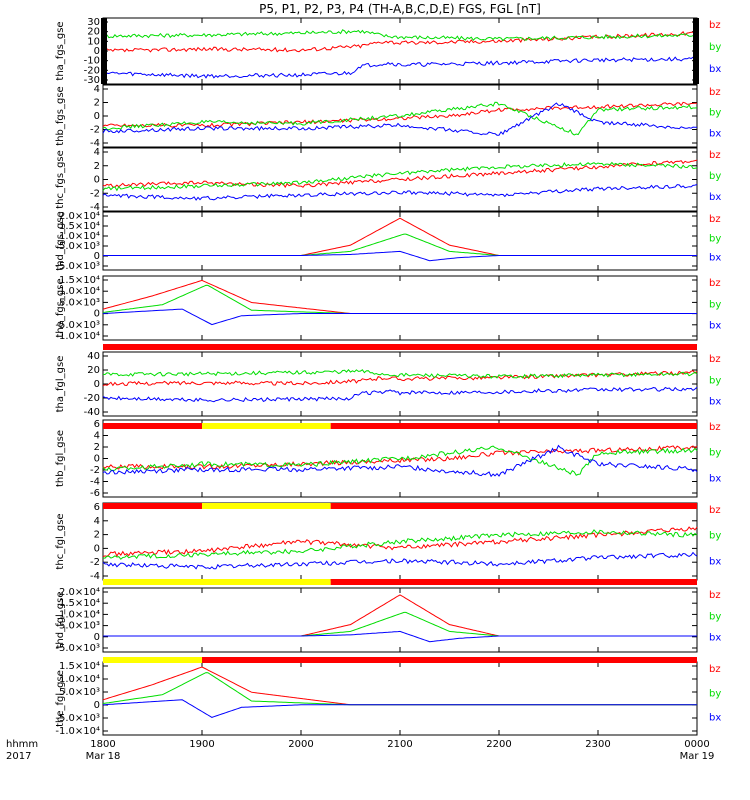 Image resolution: width=750 pixels, height=800 pixels. Describe the element at coordinates (77, 336) in the screenshot. I see `y-tick-label: -1.0×10⁴` at that location.